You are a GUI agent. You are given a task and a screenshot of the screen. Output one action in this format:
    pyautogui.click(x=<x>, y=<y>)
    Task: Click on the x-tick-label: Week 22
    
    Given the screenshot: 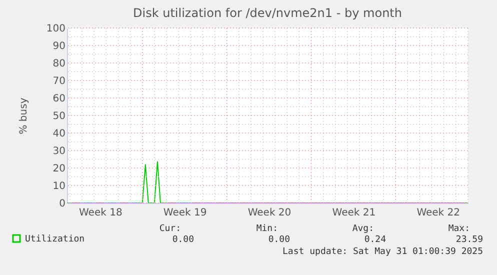 What is the action you would take?
    pyautogui.click(x=438, y=213)
    